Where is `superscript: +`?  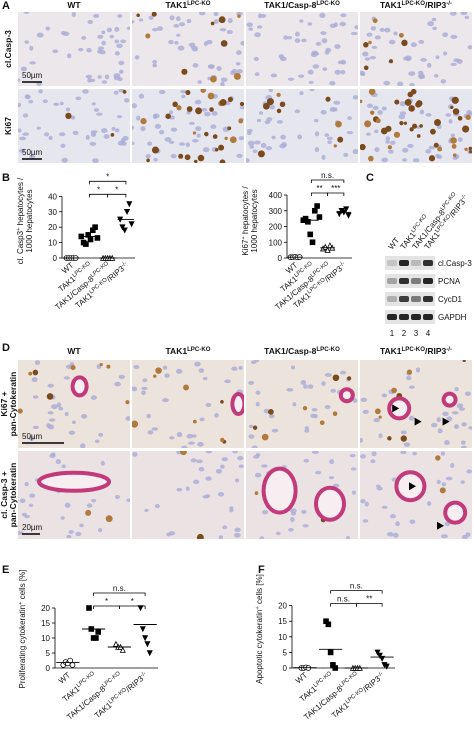 superscript: + is located at coordinates (21, 603).